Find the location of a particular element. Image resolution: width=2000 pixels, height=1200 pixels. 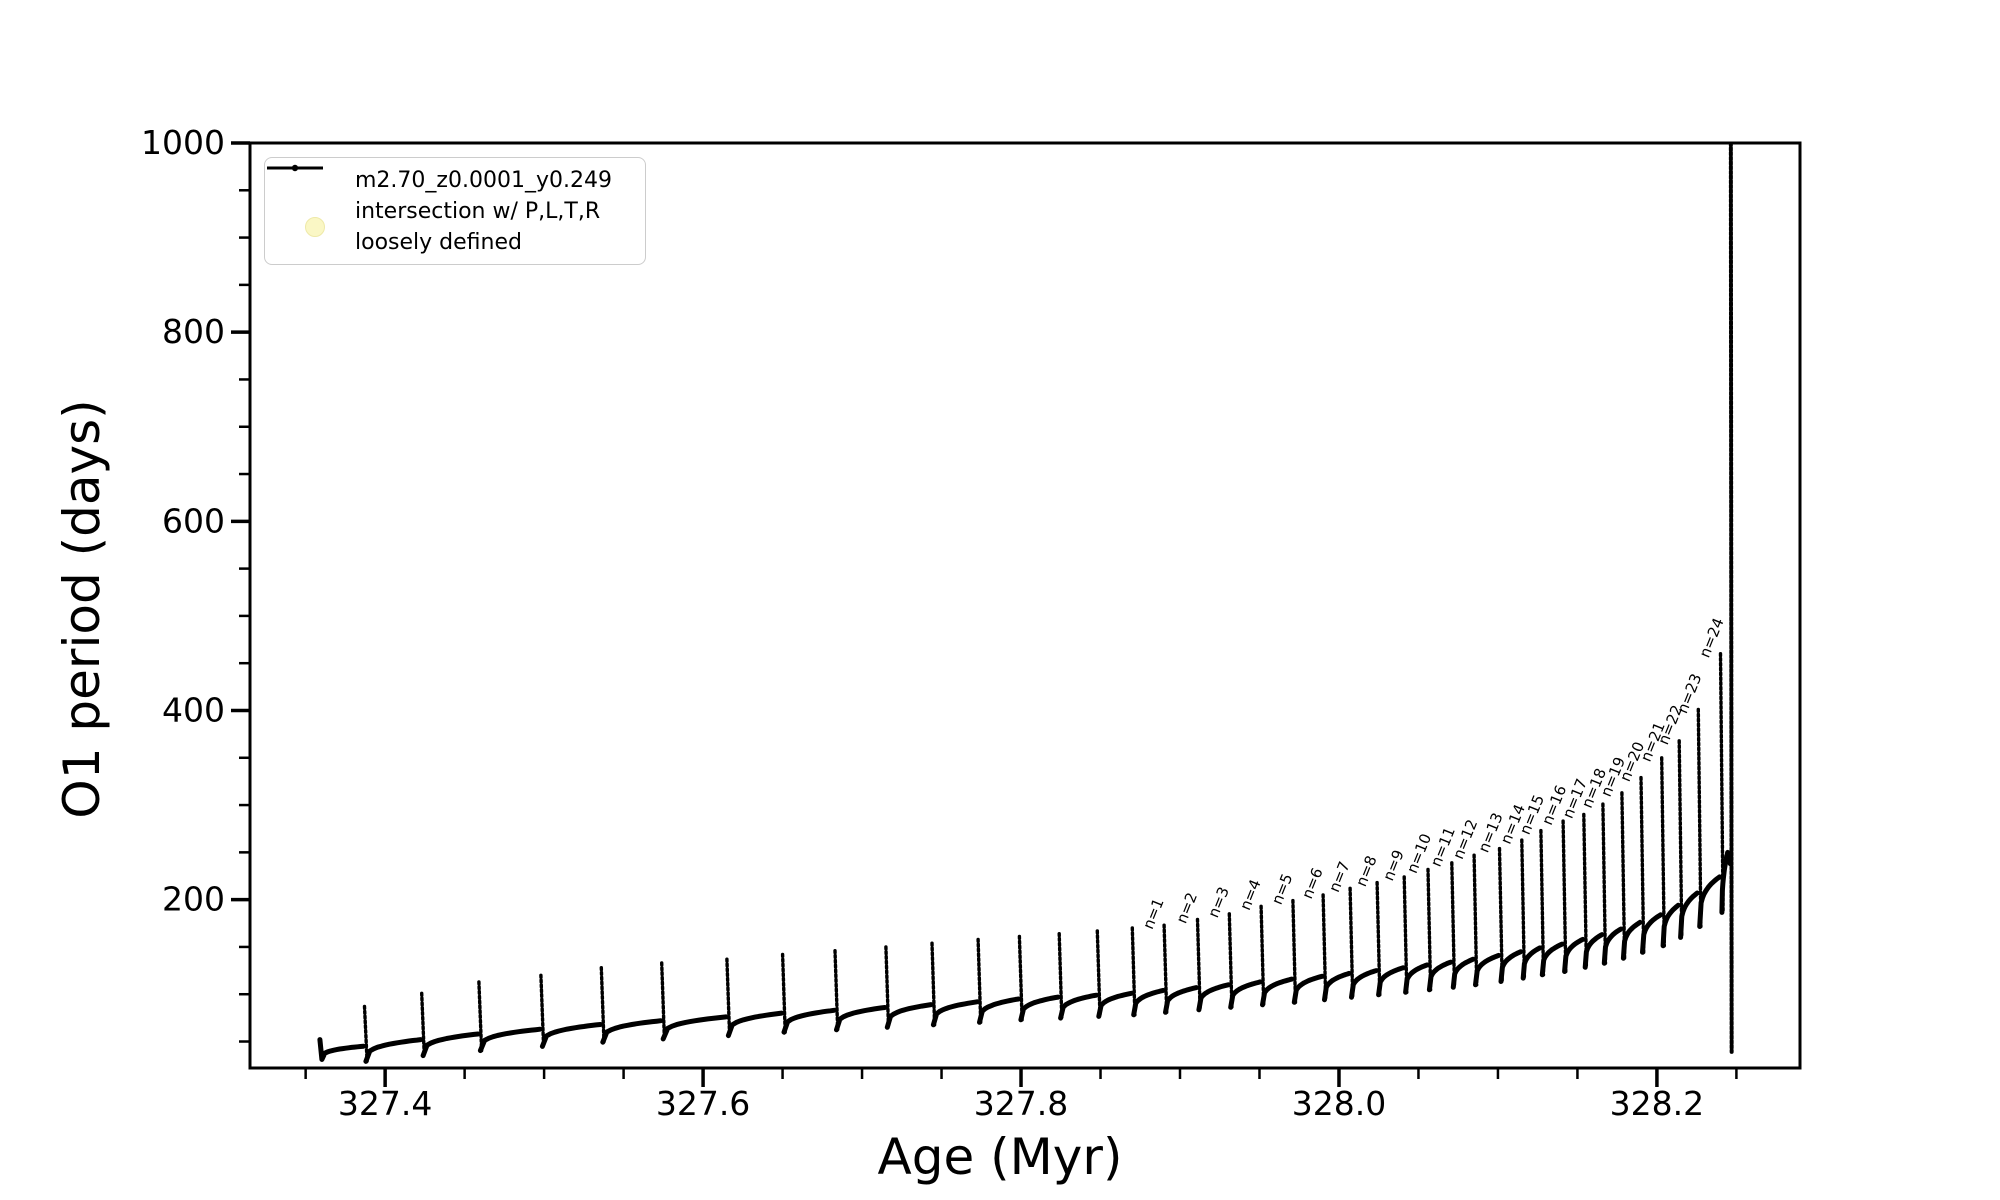

y-axis-label: O1 period (days) is located at coordinates (82, 609).